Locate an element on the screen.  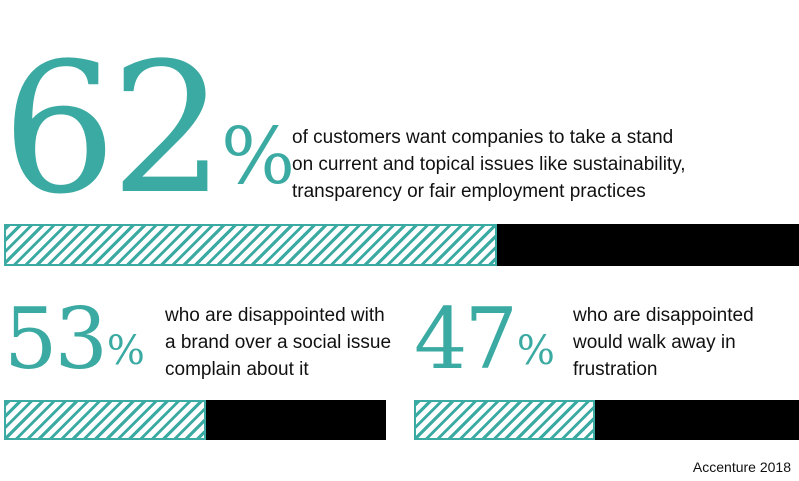
description-line: a brand over a social issue is located at coordinates (278, 342).